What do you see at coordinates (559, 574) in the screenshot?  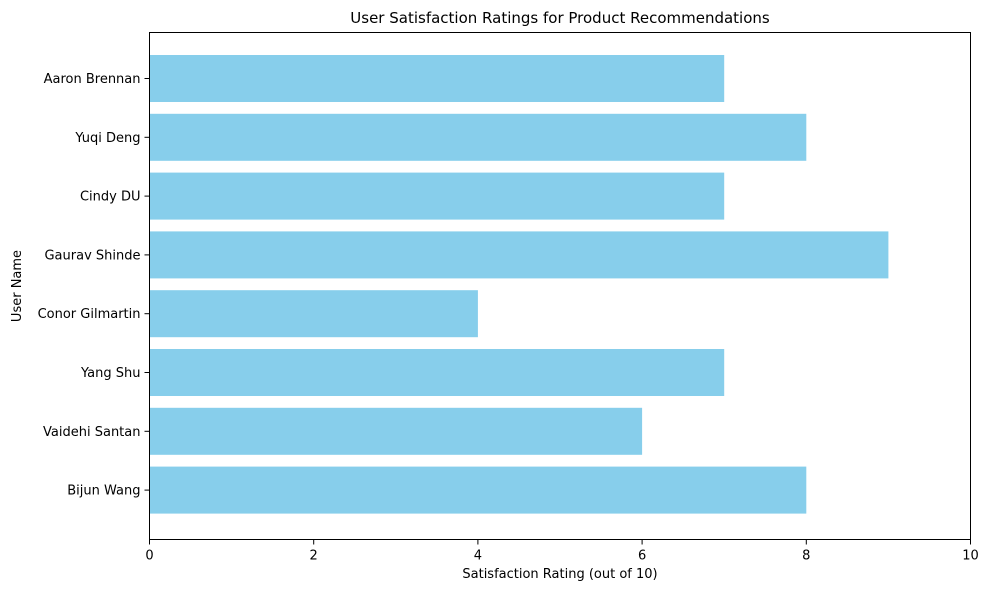 I see `x-axis-label: Satisfaction Rating (out of 10)` at bounding box center [559, 574].